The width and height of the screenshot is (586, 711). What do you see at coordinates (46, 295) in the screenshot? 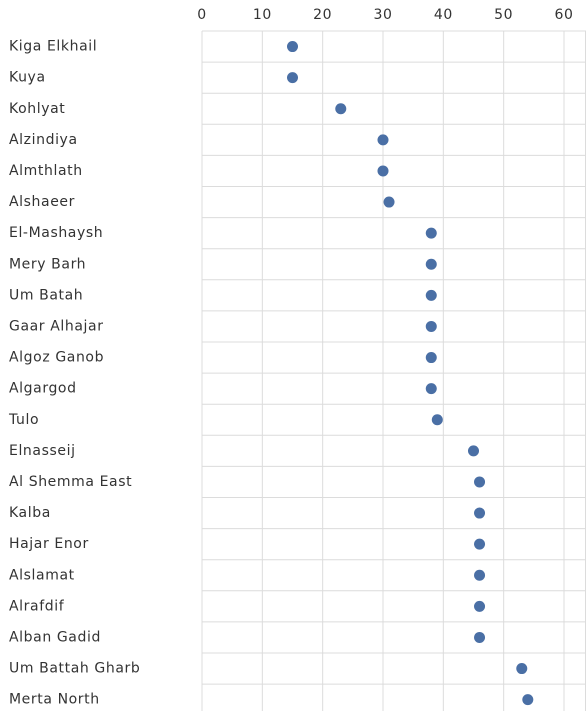
I see `category-label: Um Batah` at bounding box center [46, 295].